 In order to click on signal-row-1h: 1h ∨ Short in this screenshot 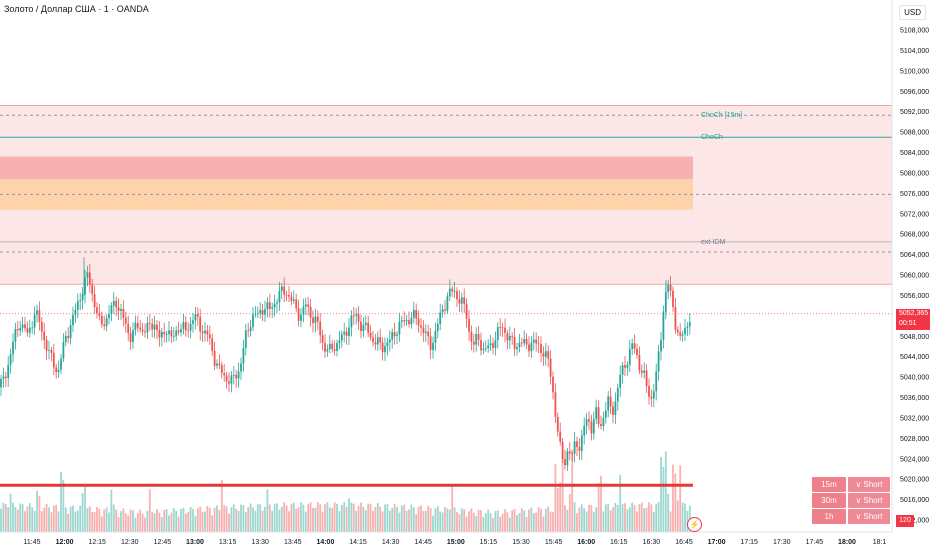, I will do `click(851, 516)`.